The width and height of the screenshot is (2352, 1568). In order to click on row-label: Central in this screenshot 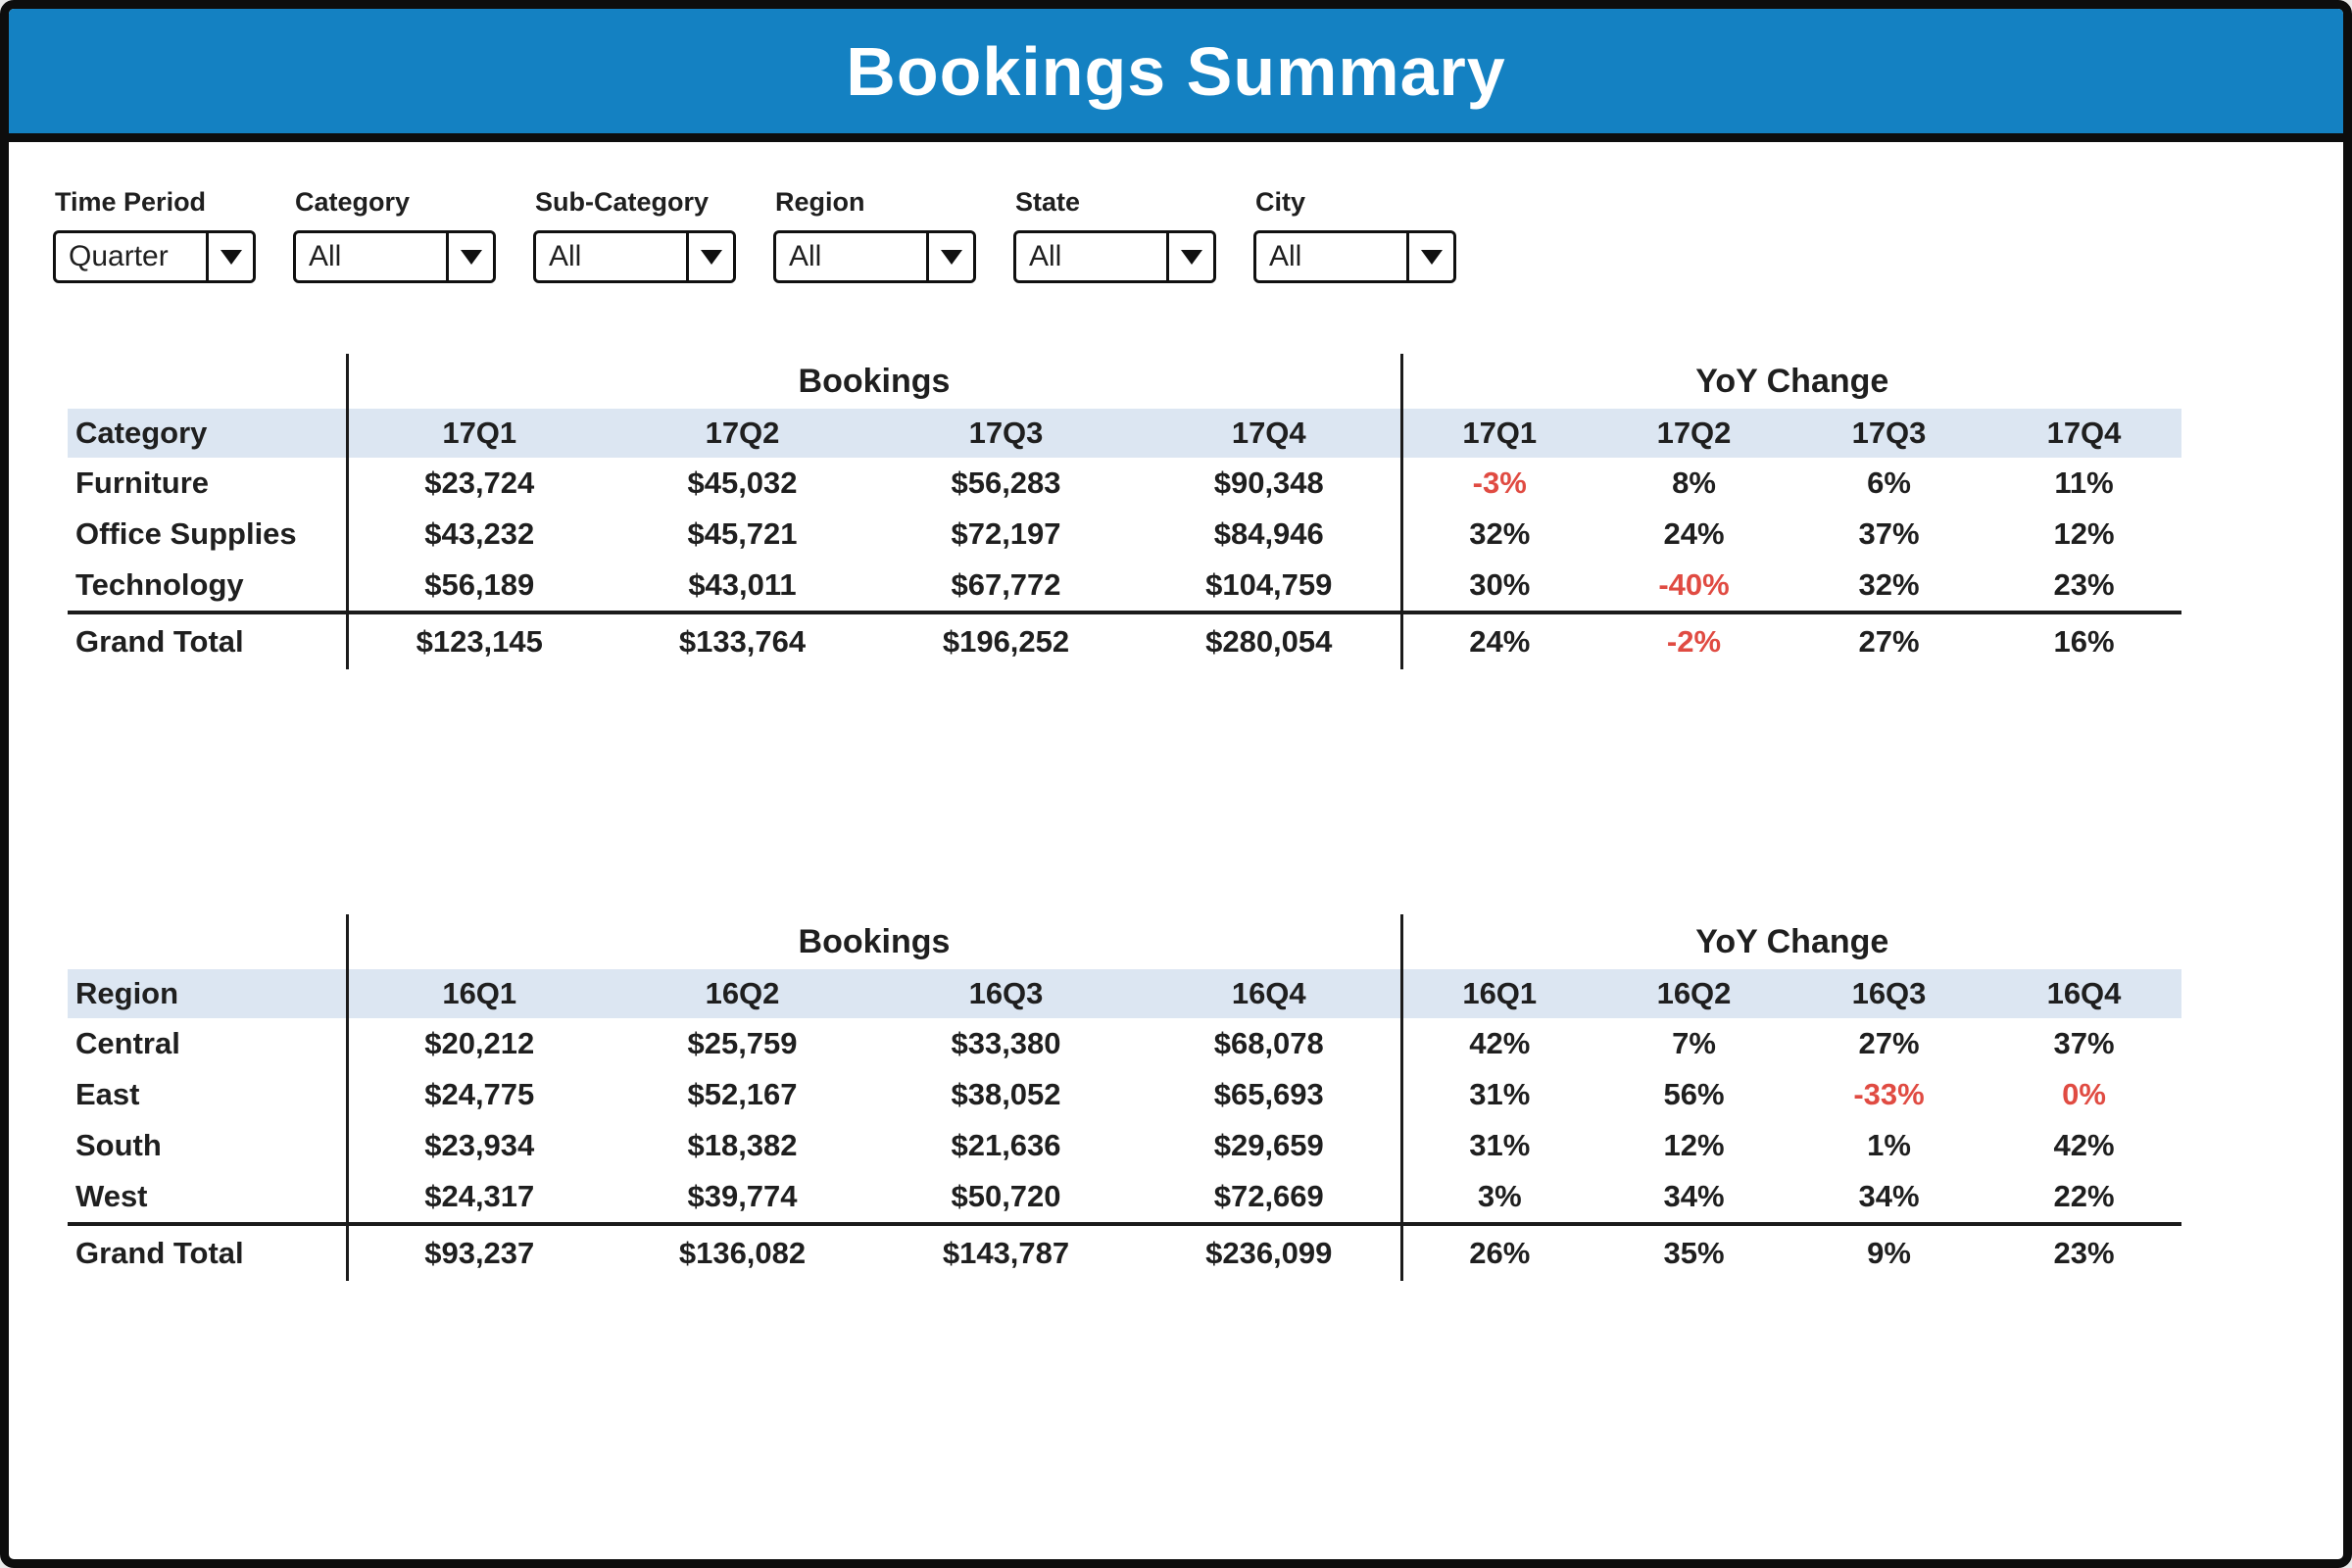, I will do `click(208, 1043)`.